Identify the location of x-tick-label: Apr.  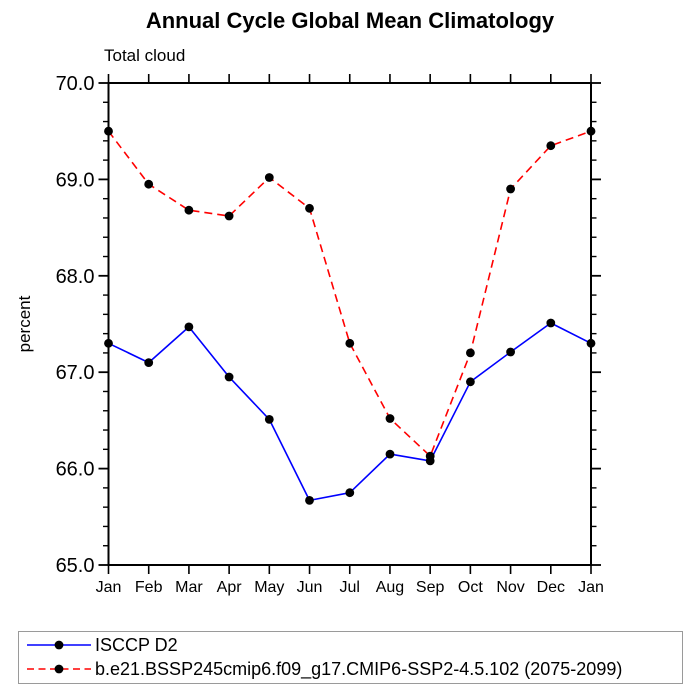
(230, 587).